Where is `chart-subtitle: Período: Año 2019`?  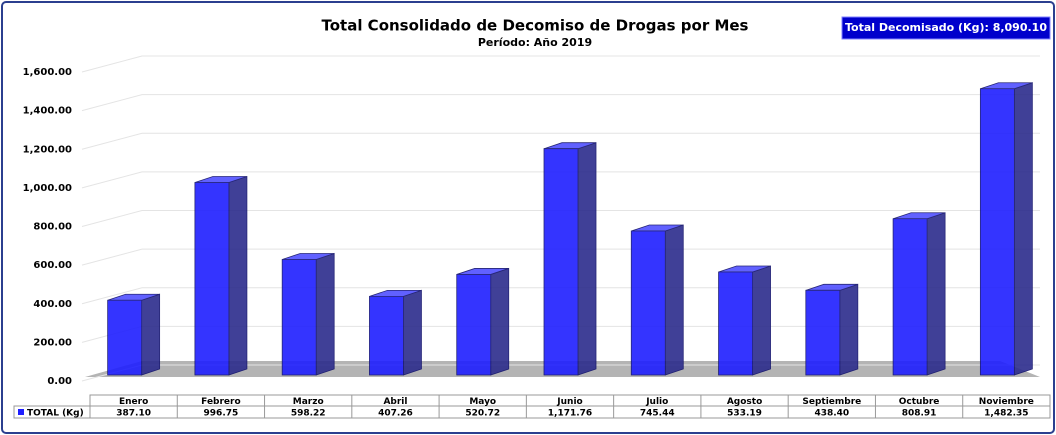
chart-subtitle: Período: Año 2019 is located at coordinates (535, 42).